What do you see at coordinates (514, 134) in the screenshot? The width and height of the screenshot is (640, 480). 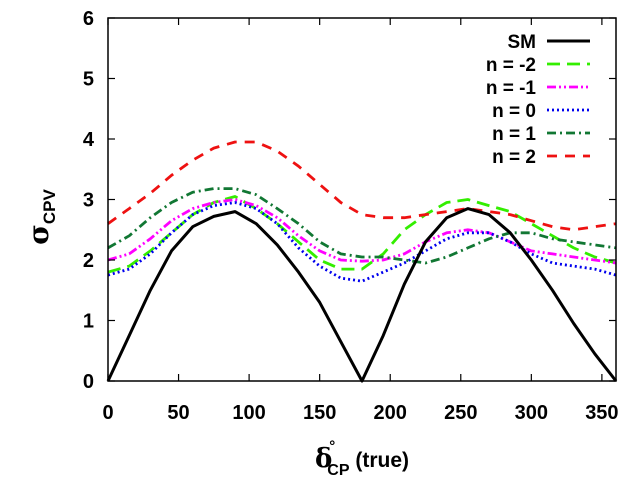 I see `legend-label: n = 1` at bounding box center [514, 134].